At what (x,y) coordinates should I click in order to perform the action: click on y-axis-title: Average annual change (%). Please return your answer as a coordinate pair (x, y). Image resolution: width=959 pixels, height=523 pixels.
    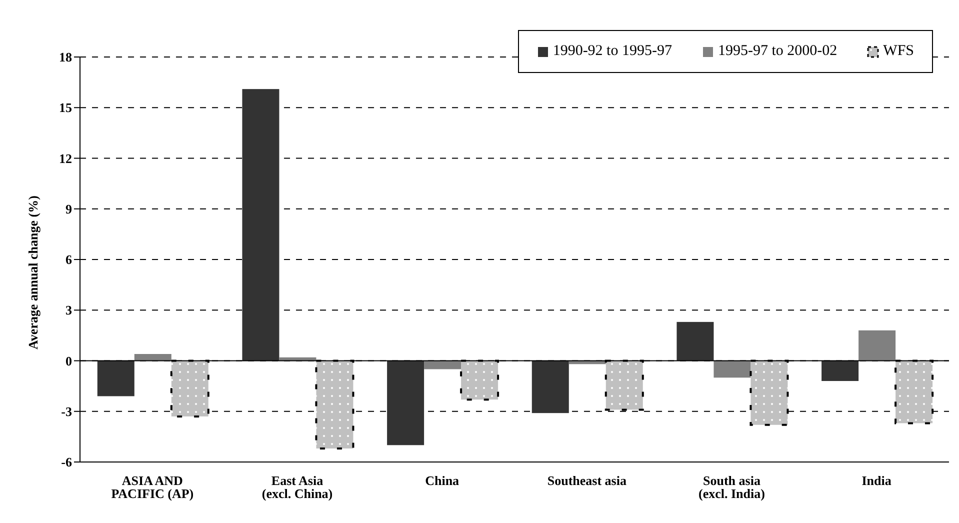
    Looking at the image, I should click on (33, 273).